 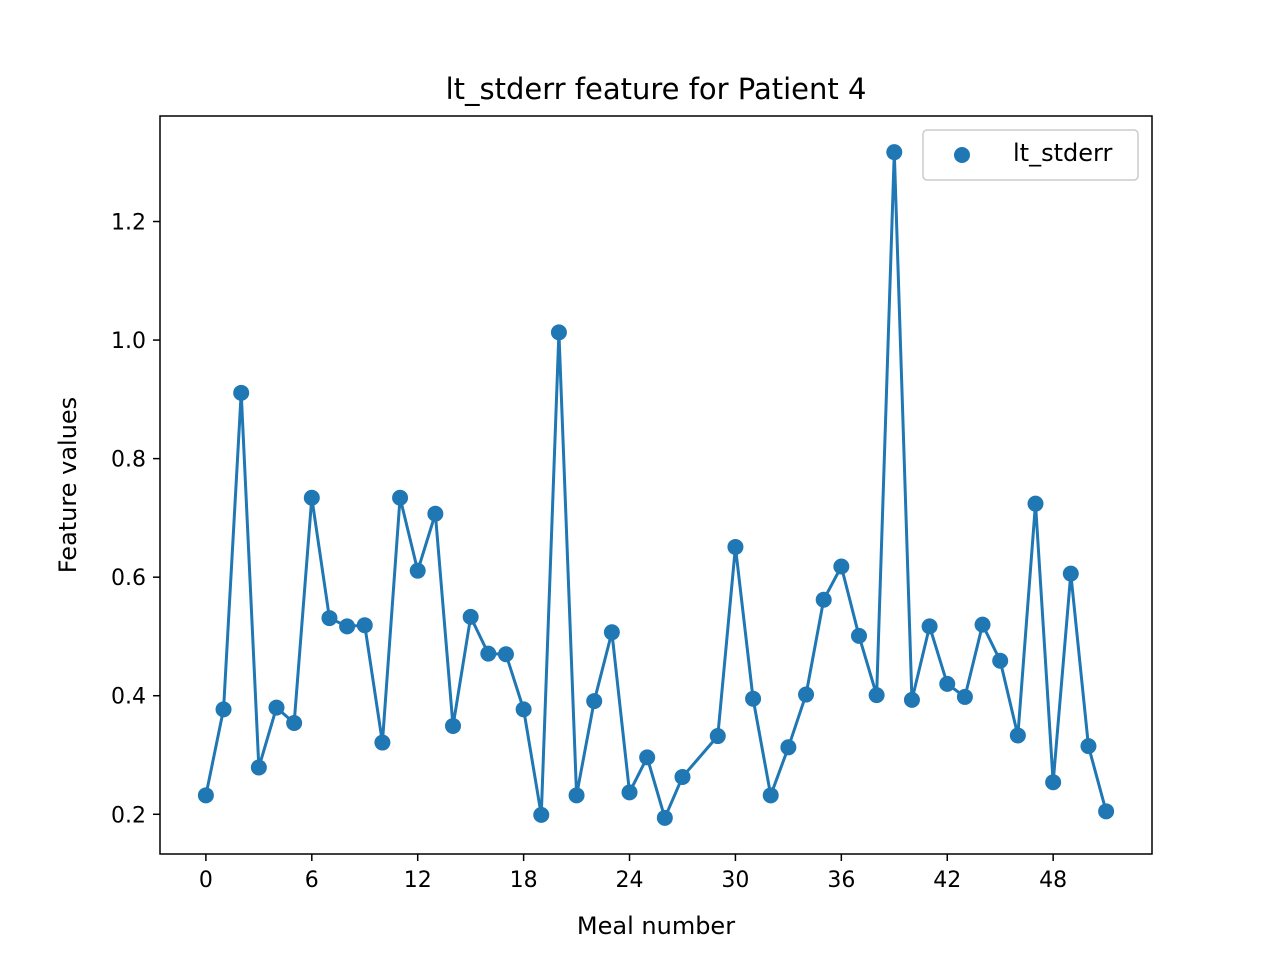 I want to click on y-axis-title: Feature values, so click(x=68, y=485).